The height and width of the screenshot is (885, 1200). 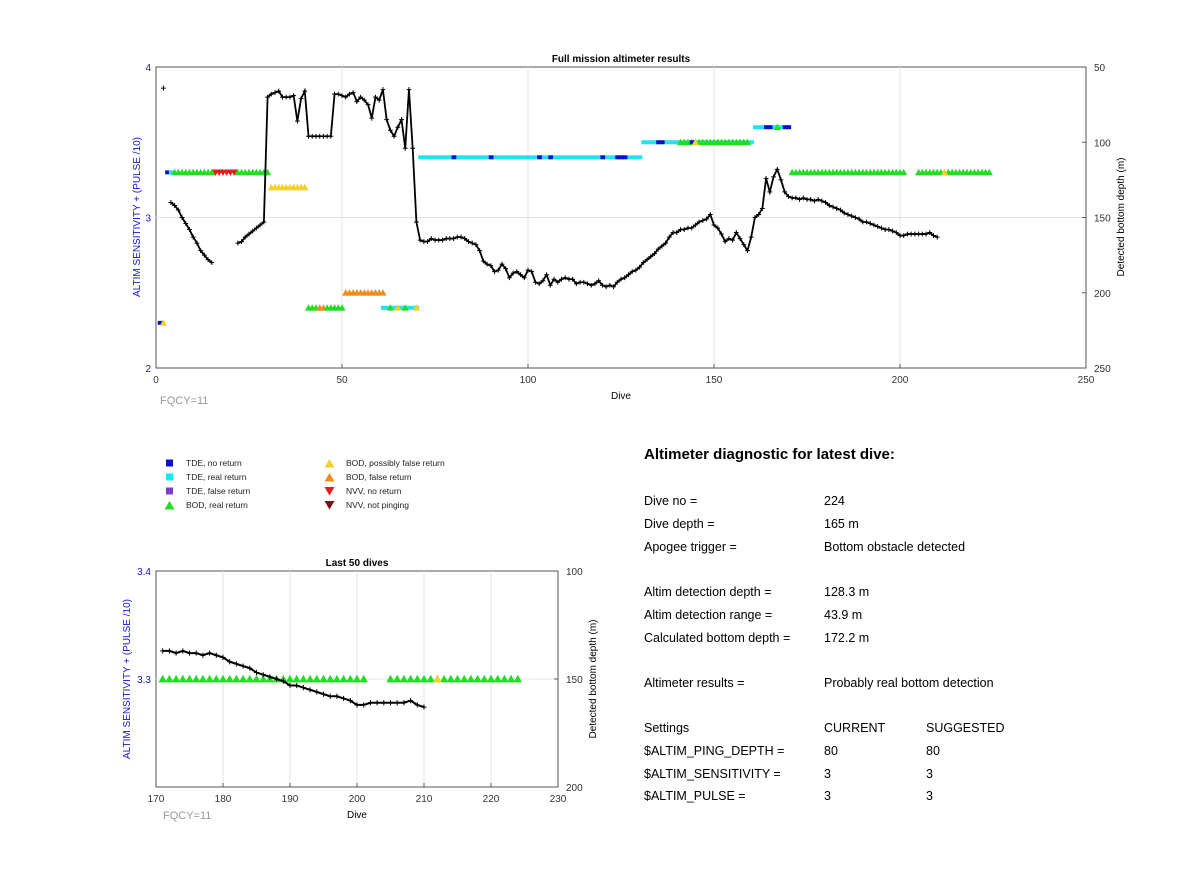 I want to click on diag-row-altim-detection-range: Altim detection range = 43.9 m, so click(x=904, y=617).